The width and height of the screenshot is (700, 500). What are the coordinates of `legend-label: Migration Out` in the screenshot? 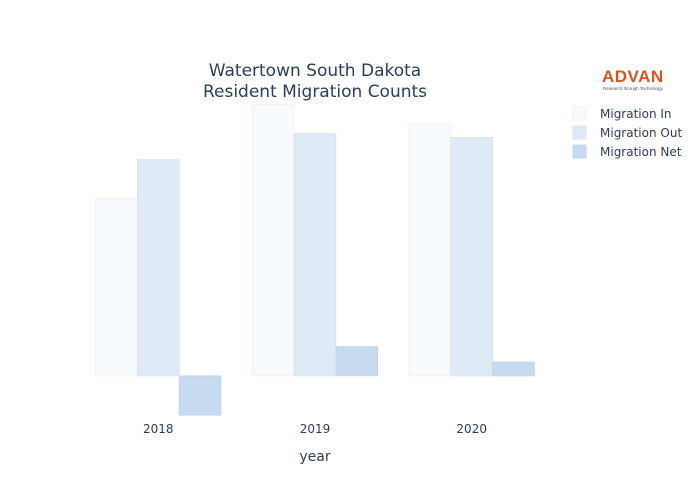 It's located at (641, 133).